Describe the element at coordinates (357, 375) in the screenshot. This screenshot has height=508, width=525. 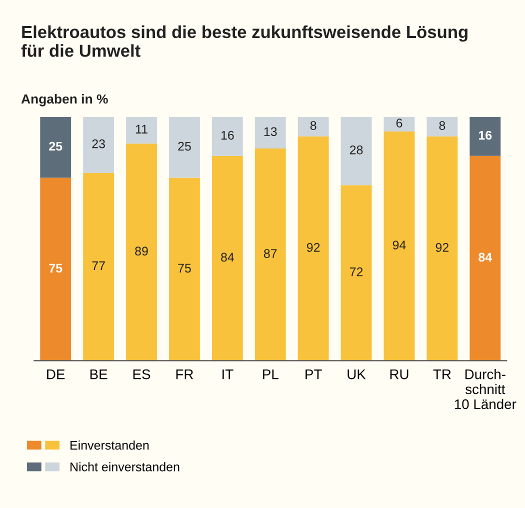
I see `x-tick-label: UK` at that location.